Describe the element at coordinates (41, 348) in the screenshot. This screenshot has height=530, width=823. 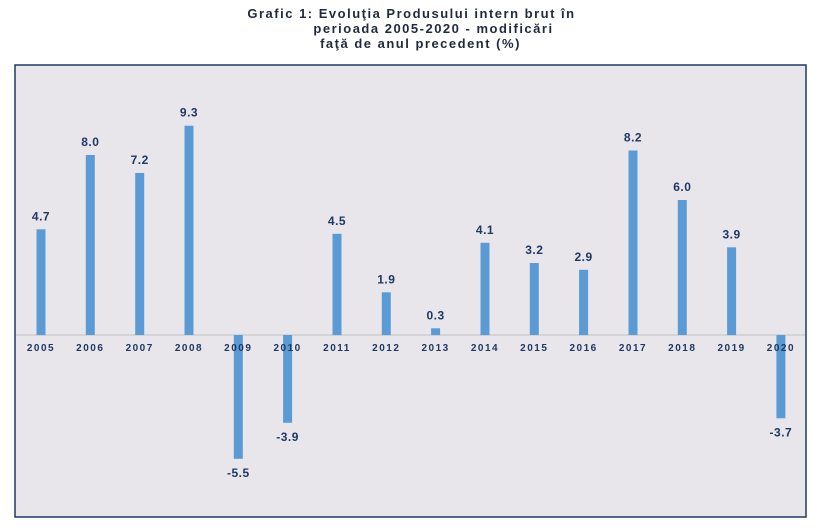
I see `x-tick-label-2005: 2005` at that location.